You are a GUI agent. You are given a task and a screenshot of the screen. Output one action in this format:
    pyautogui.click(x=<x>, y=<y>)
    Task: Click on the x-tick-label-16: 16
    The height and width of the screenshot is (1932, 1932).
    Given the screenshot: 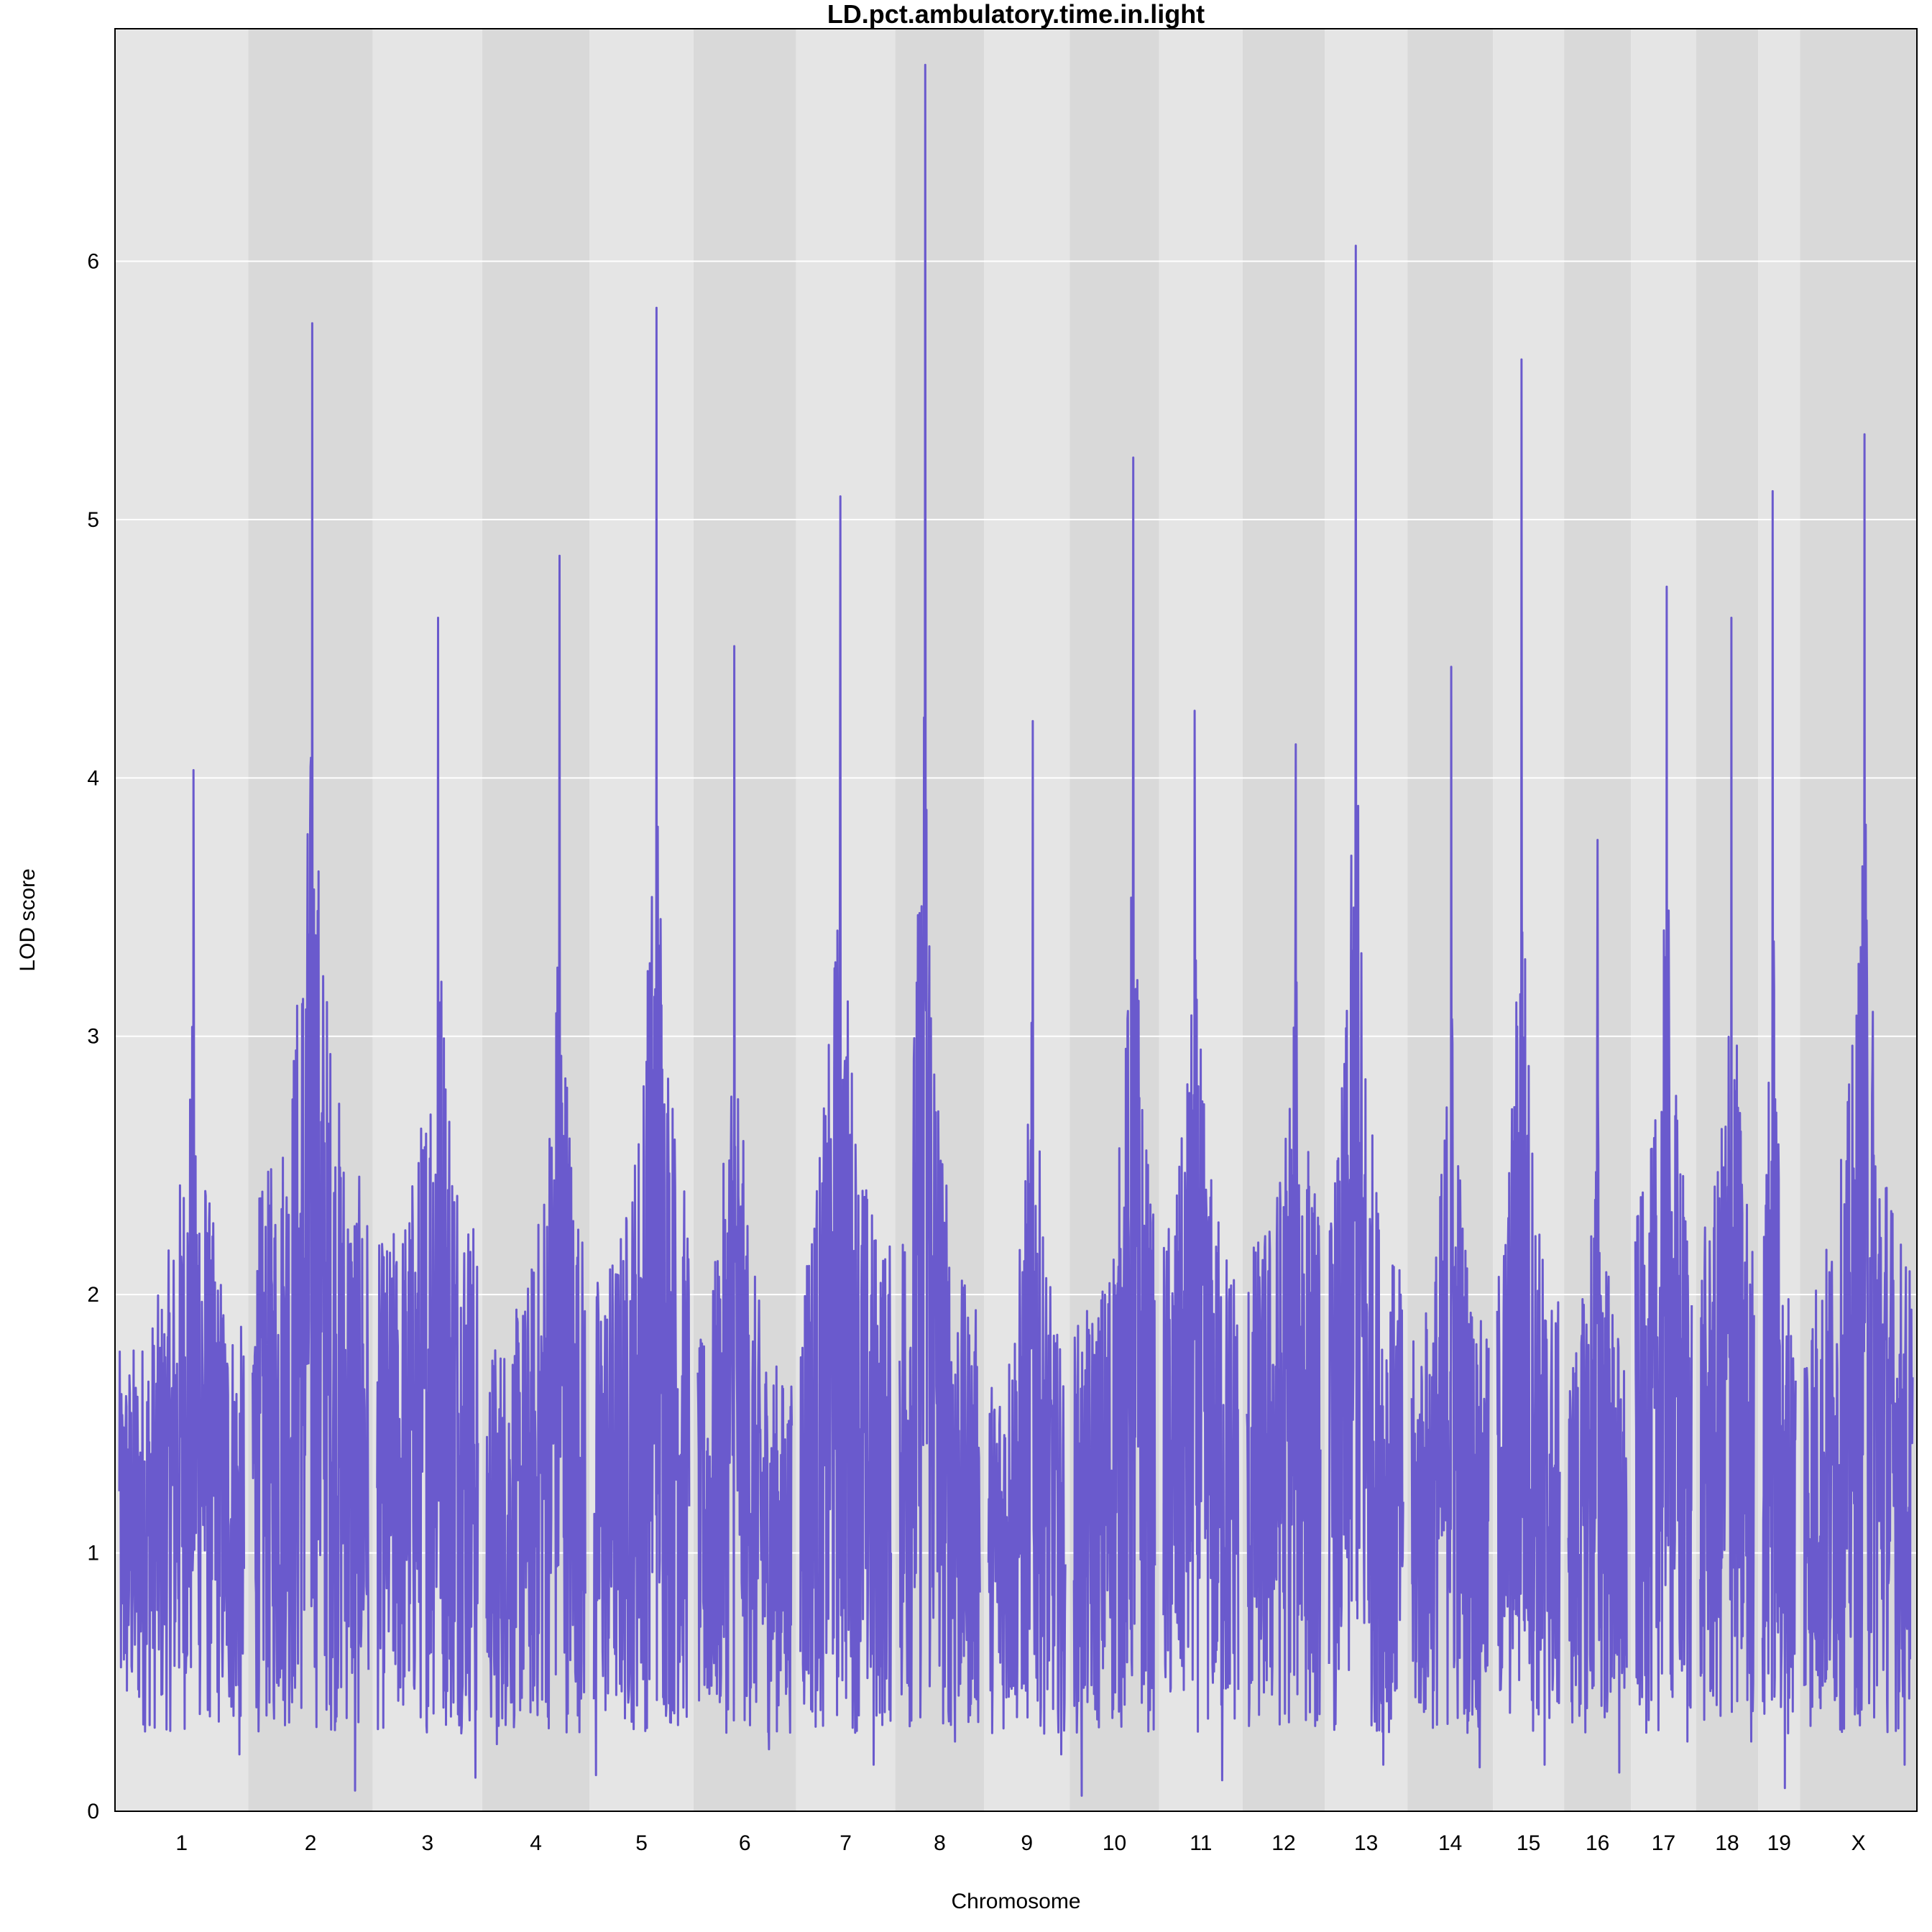 What is the action you would take?
    pyautogui.click(x=1597, y=1843)
    